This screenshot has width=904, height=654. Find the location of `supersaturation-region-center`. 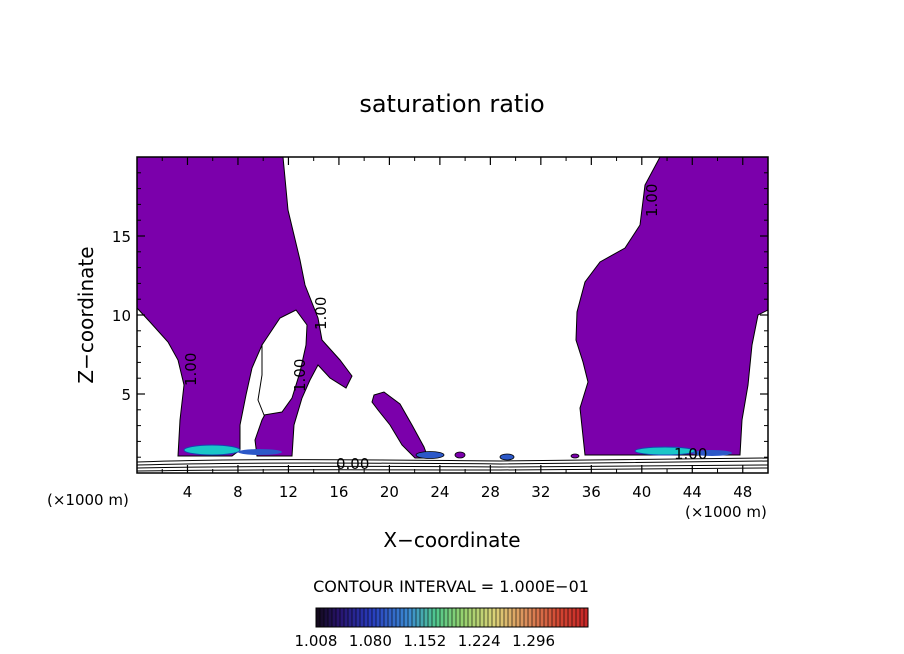

supersaturation-region-center is located at coordinates (400, 425).